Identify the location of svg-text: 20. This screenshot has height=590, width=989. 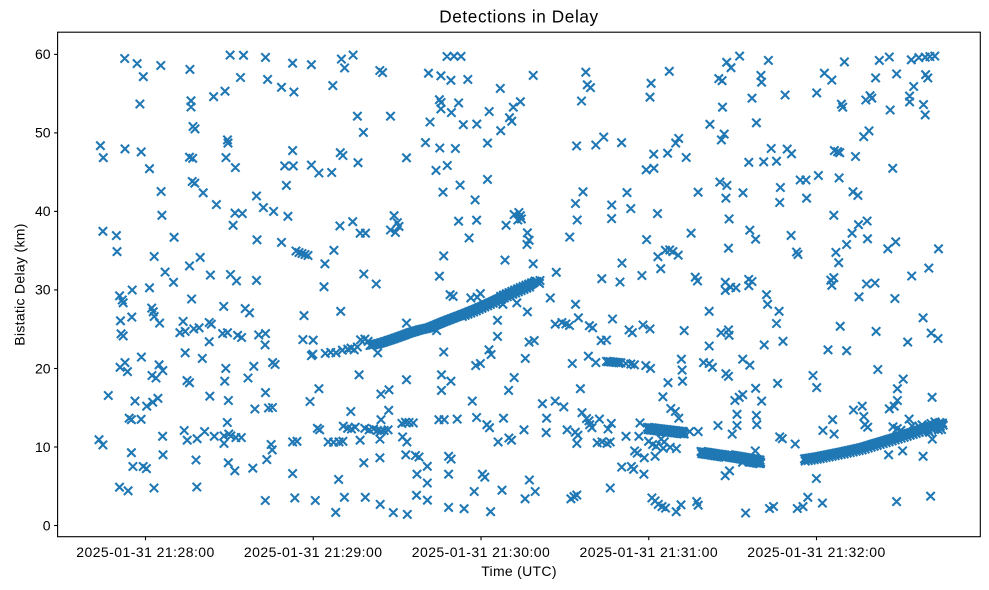
(43, 368).